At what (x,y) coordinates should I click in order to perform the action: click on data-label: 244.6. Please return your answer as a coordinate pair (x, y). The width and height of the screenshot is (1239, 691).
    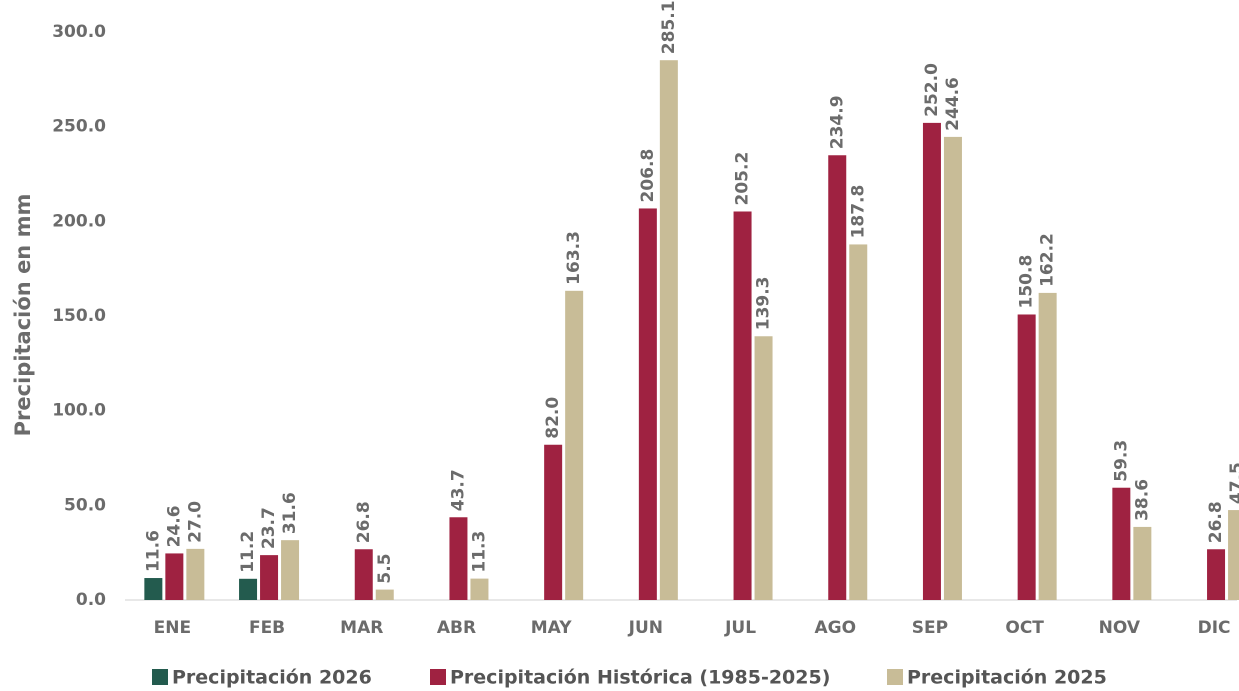
    Looking at the image, I should click on (953, 104).